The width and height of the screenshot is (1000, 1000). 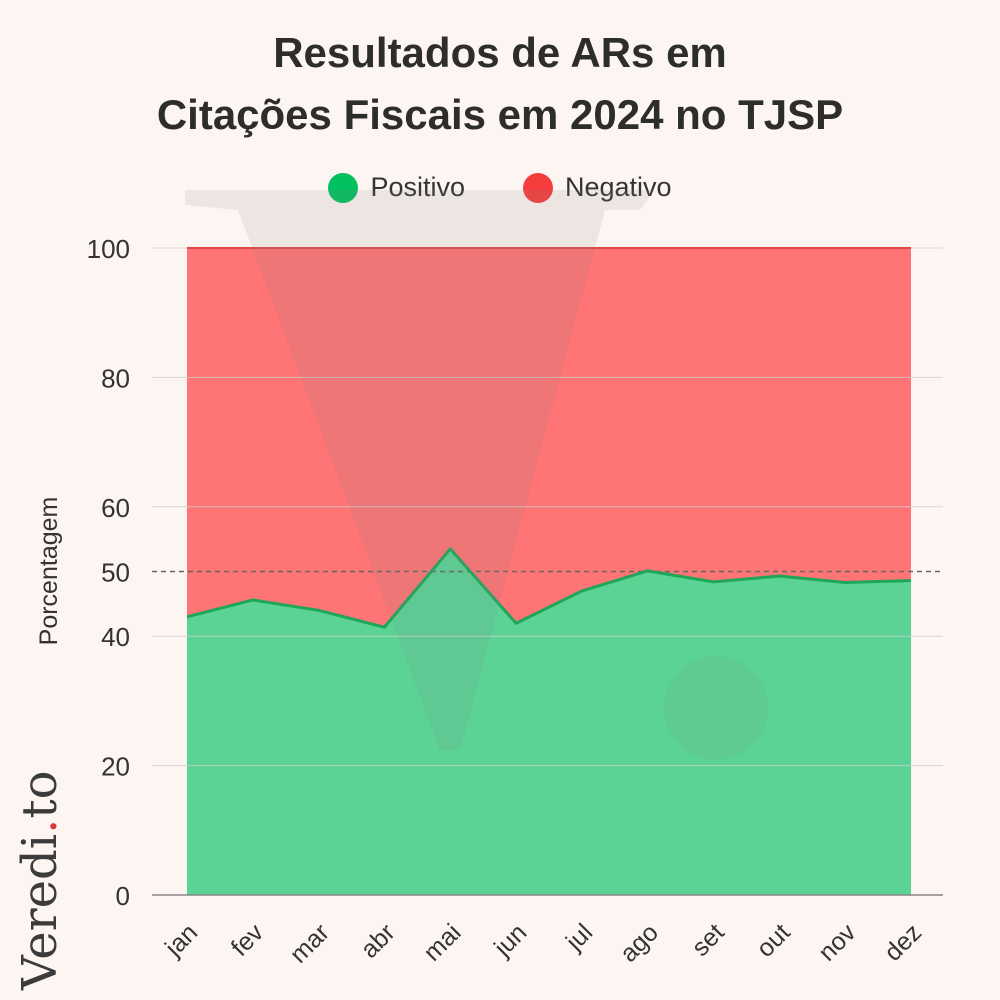 What do you see at coordinates (248, 940) in the screenshot?
I see `x-tick-label-fev: fev` at bounding box center [248, 940].